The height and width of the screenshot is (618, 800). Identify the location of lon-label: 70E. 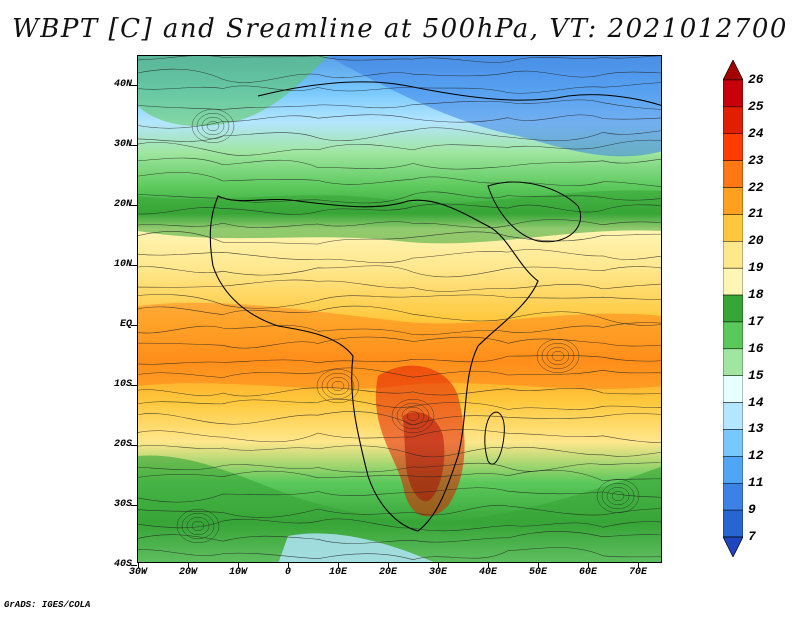
(637, 572).